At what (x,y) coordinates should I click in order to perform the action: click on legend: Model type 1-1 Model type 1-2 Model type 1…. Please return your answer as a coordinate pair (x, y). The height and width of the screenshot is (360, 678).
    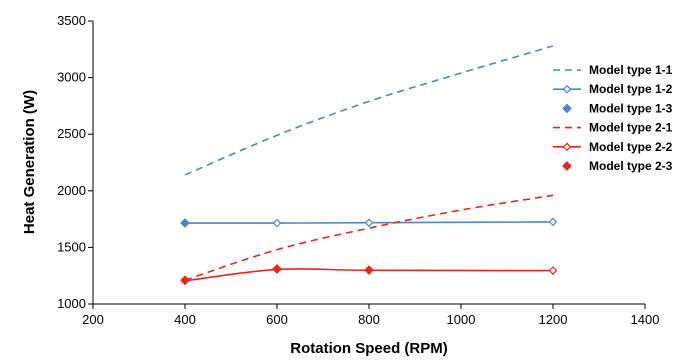
    Looking at the image, I should click on (613, 118).